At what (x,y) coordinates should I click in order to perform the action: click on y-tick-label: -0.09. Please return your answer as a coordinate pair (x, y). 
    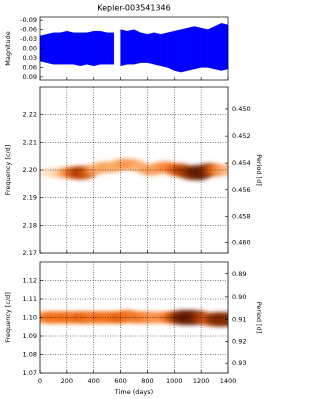
    Looking at the image, I should click on (28, 20).